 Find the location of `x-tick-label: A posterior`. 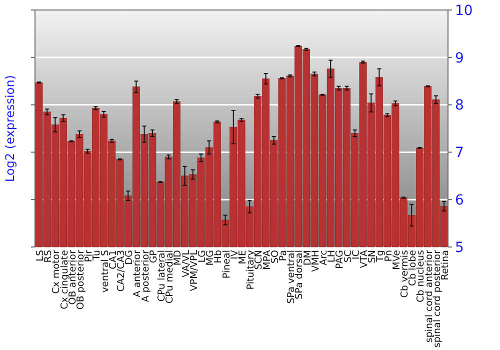

x-tick-label: A posterior is located at coordinates (146, 276).